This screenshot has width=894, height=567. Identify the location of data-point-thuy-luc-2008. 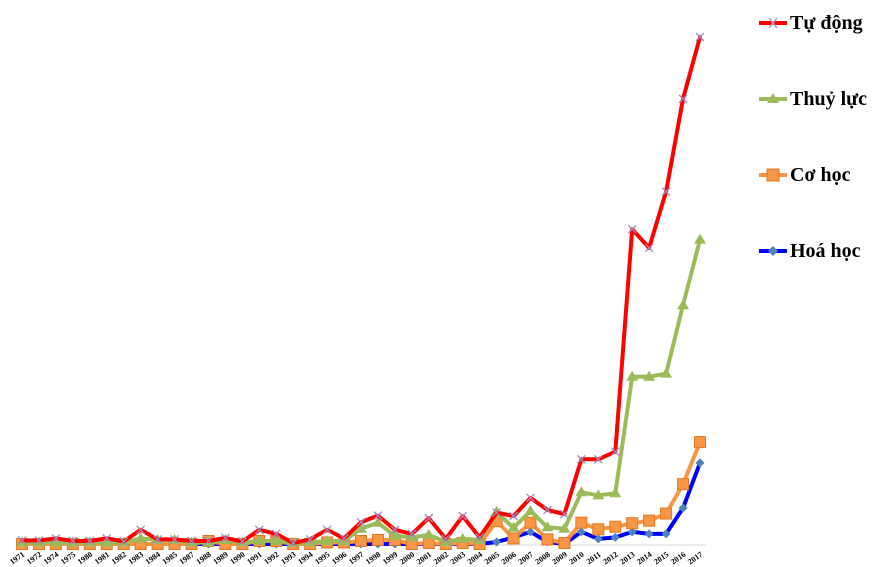
(547, 526).